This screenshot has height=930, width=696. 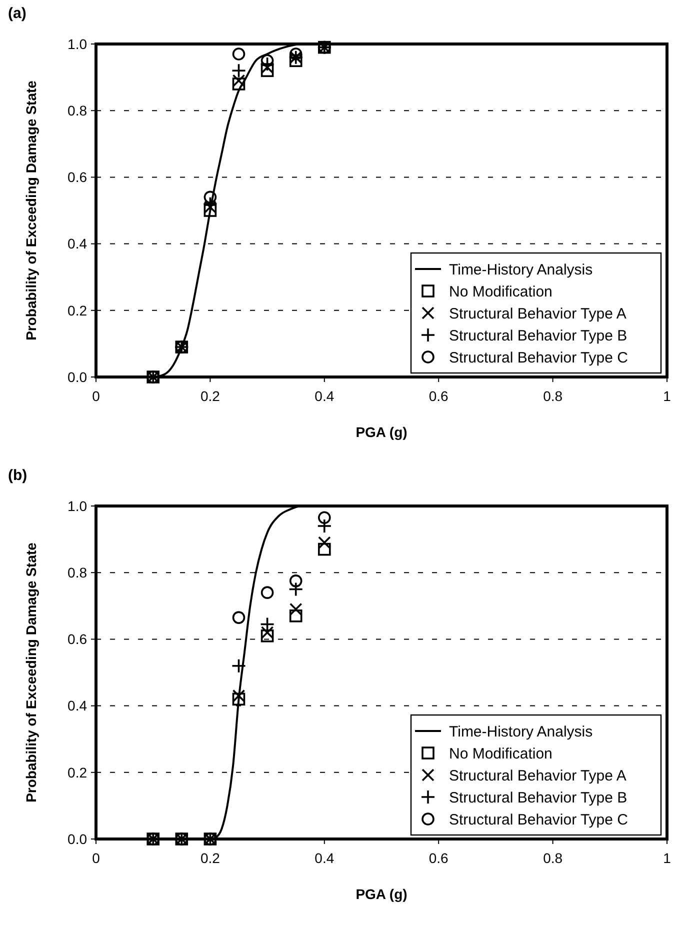 What do you see at coordinates (17, 13) in the screenshot?
I see `chart-title: (a)` at bounding box center [17, 13].